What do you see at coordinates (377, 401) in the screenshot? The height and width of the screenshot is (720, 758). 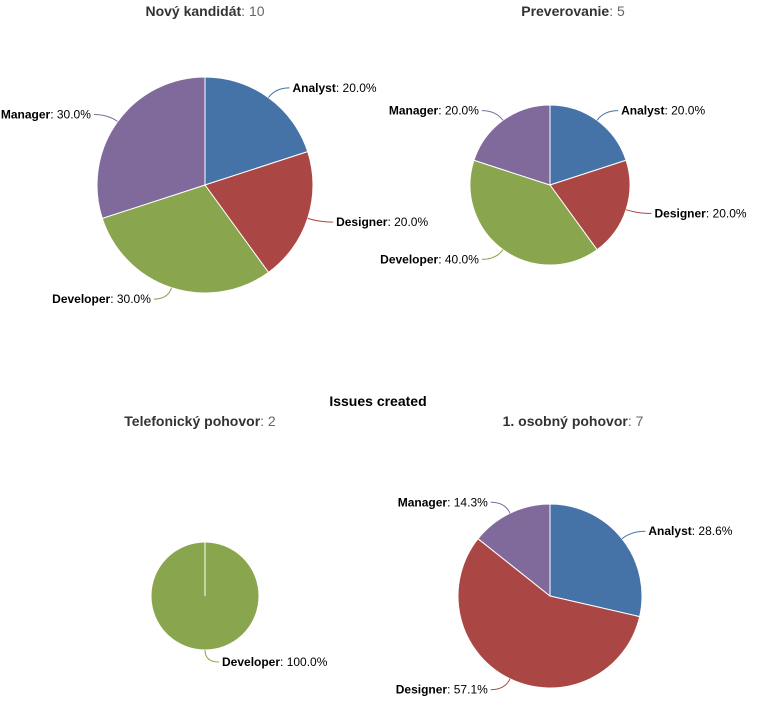 I see `main-title: Issues created` at bounding box center [377, 401].